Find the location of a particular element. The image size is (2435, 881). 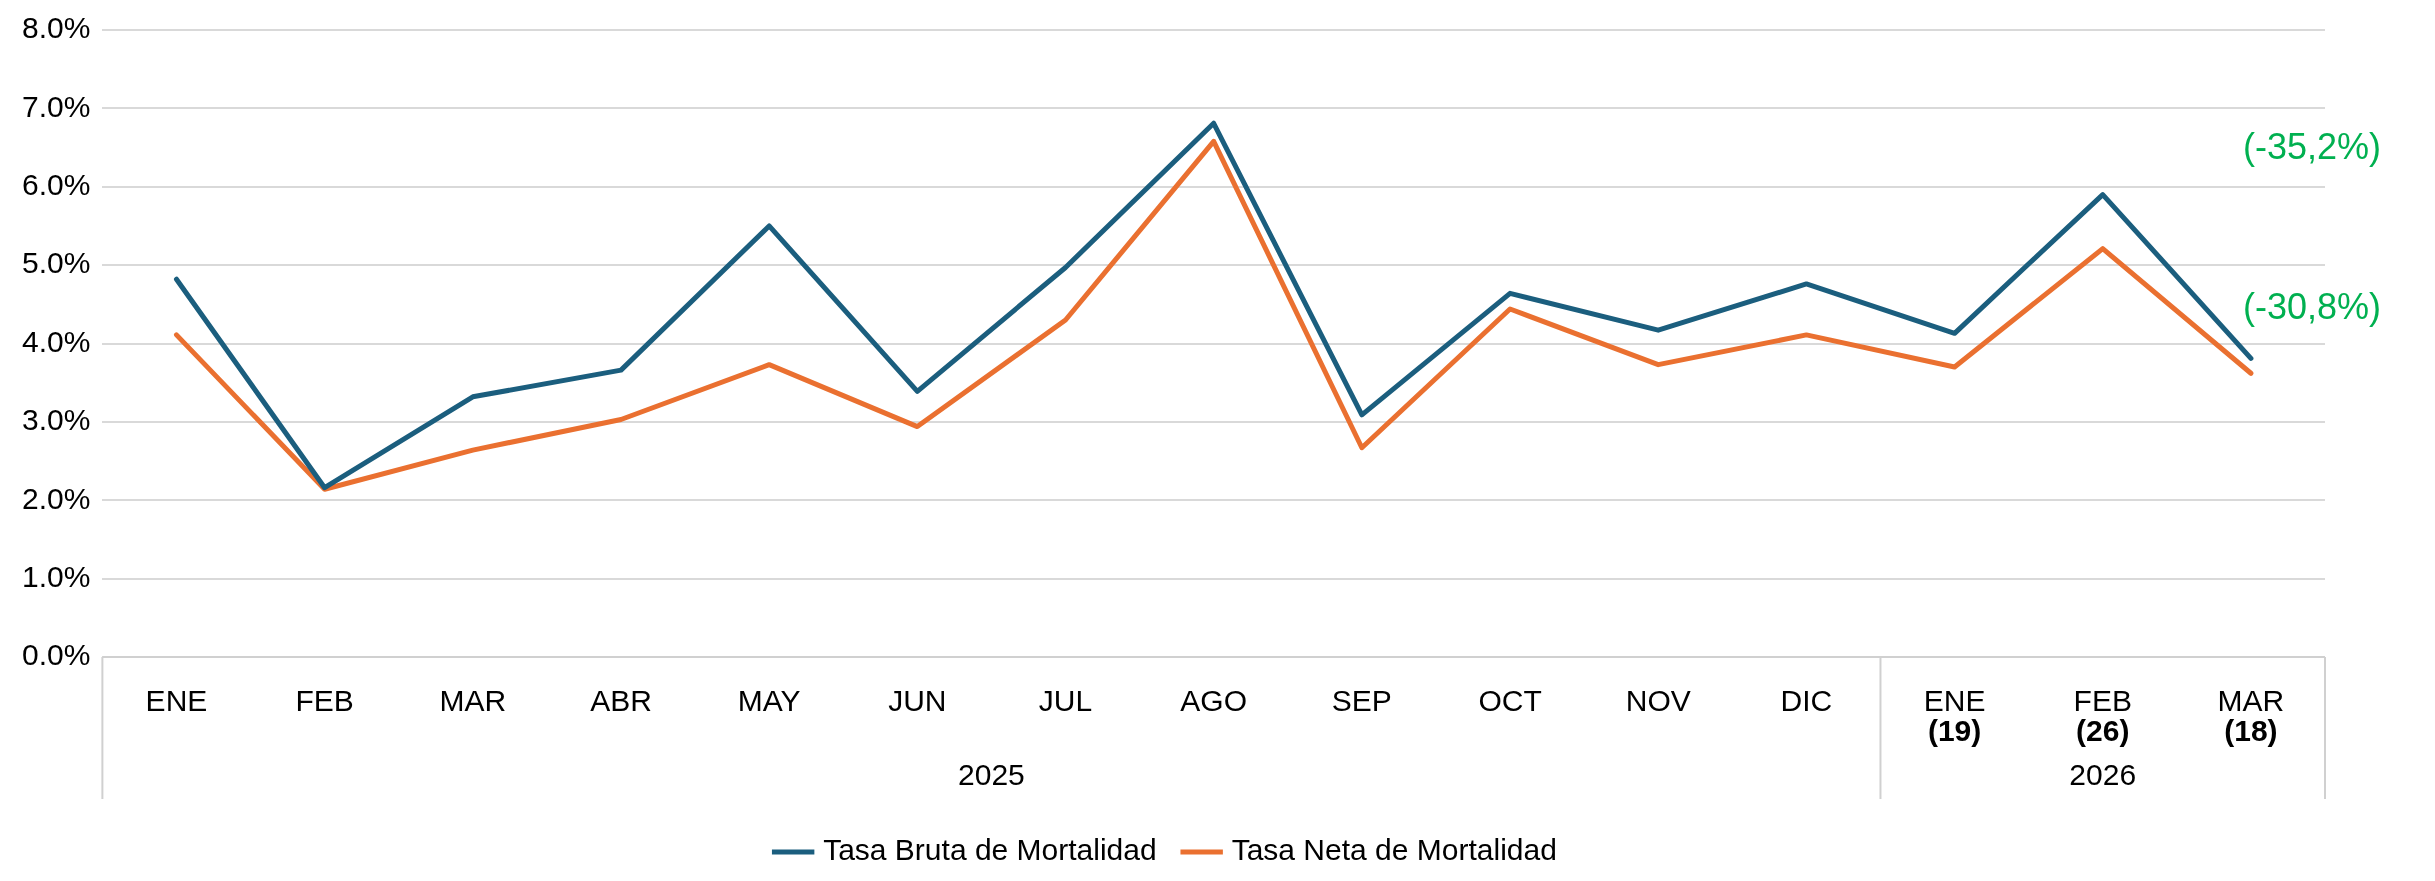

y-tick-label: 4.0% is located at coordinates (56, 341).